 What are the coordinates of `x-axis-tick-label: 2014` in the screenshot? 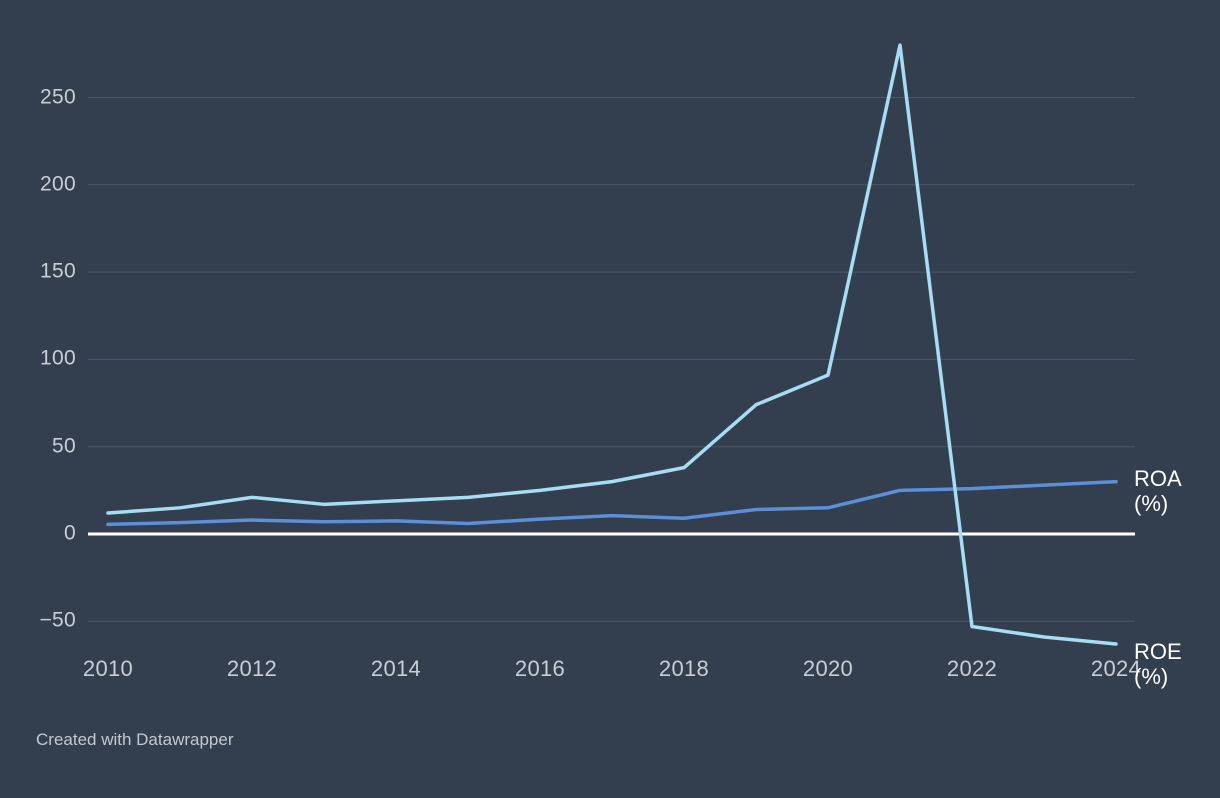 It's located at (396, 668).